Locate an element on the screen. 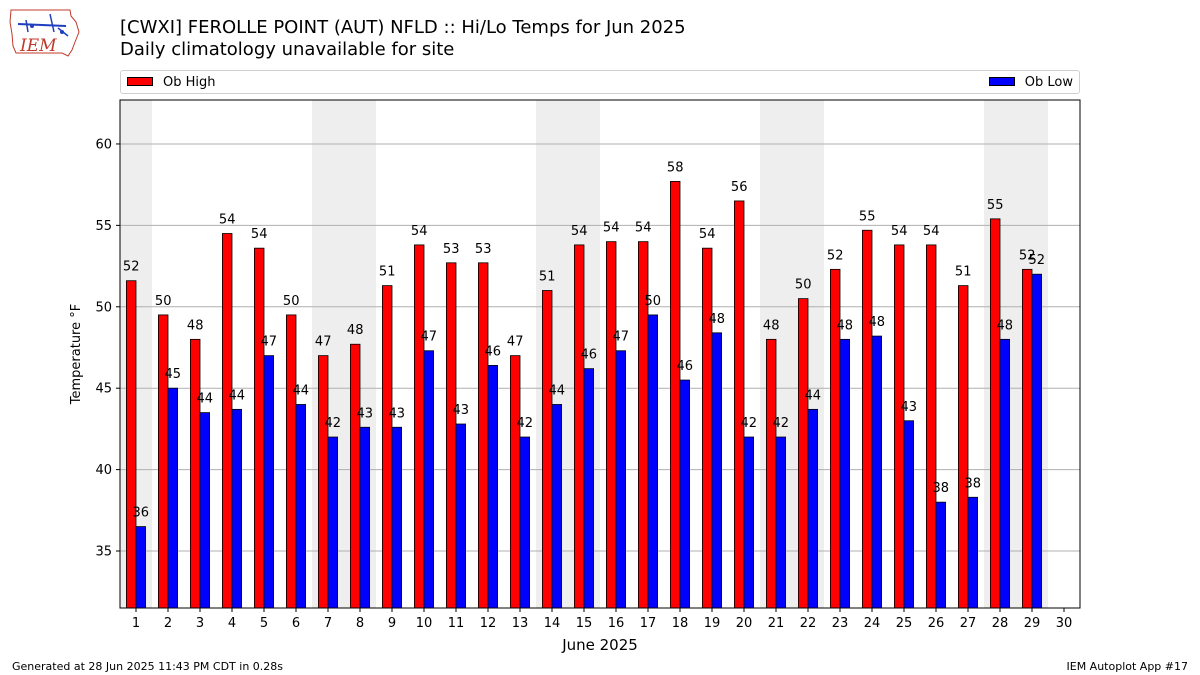 The width and height of the screenshot is (1200, 675). x-tick-label: 12 is located at coordinates (488, 623).